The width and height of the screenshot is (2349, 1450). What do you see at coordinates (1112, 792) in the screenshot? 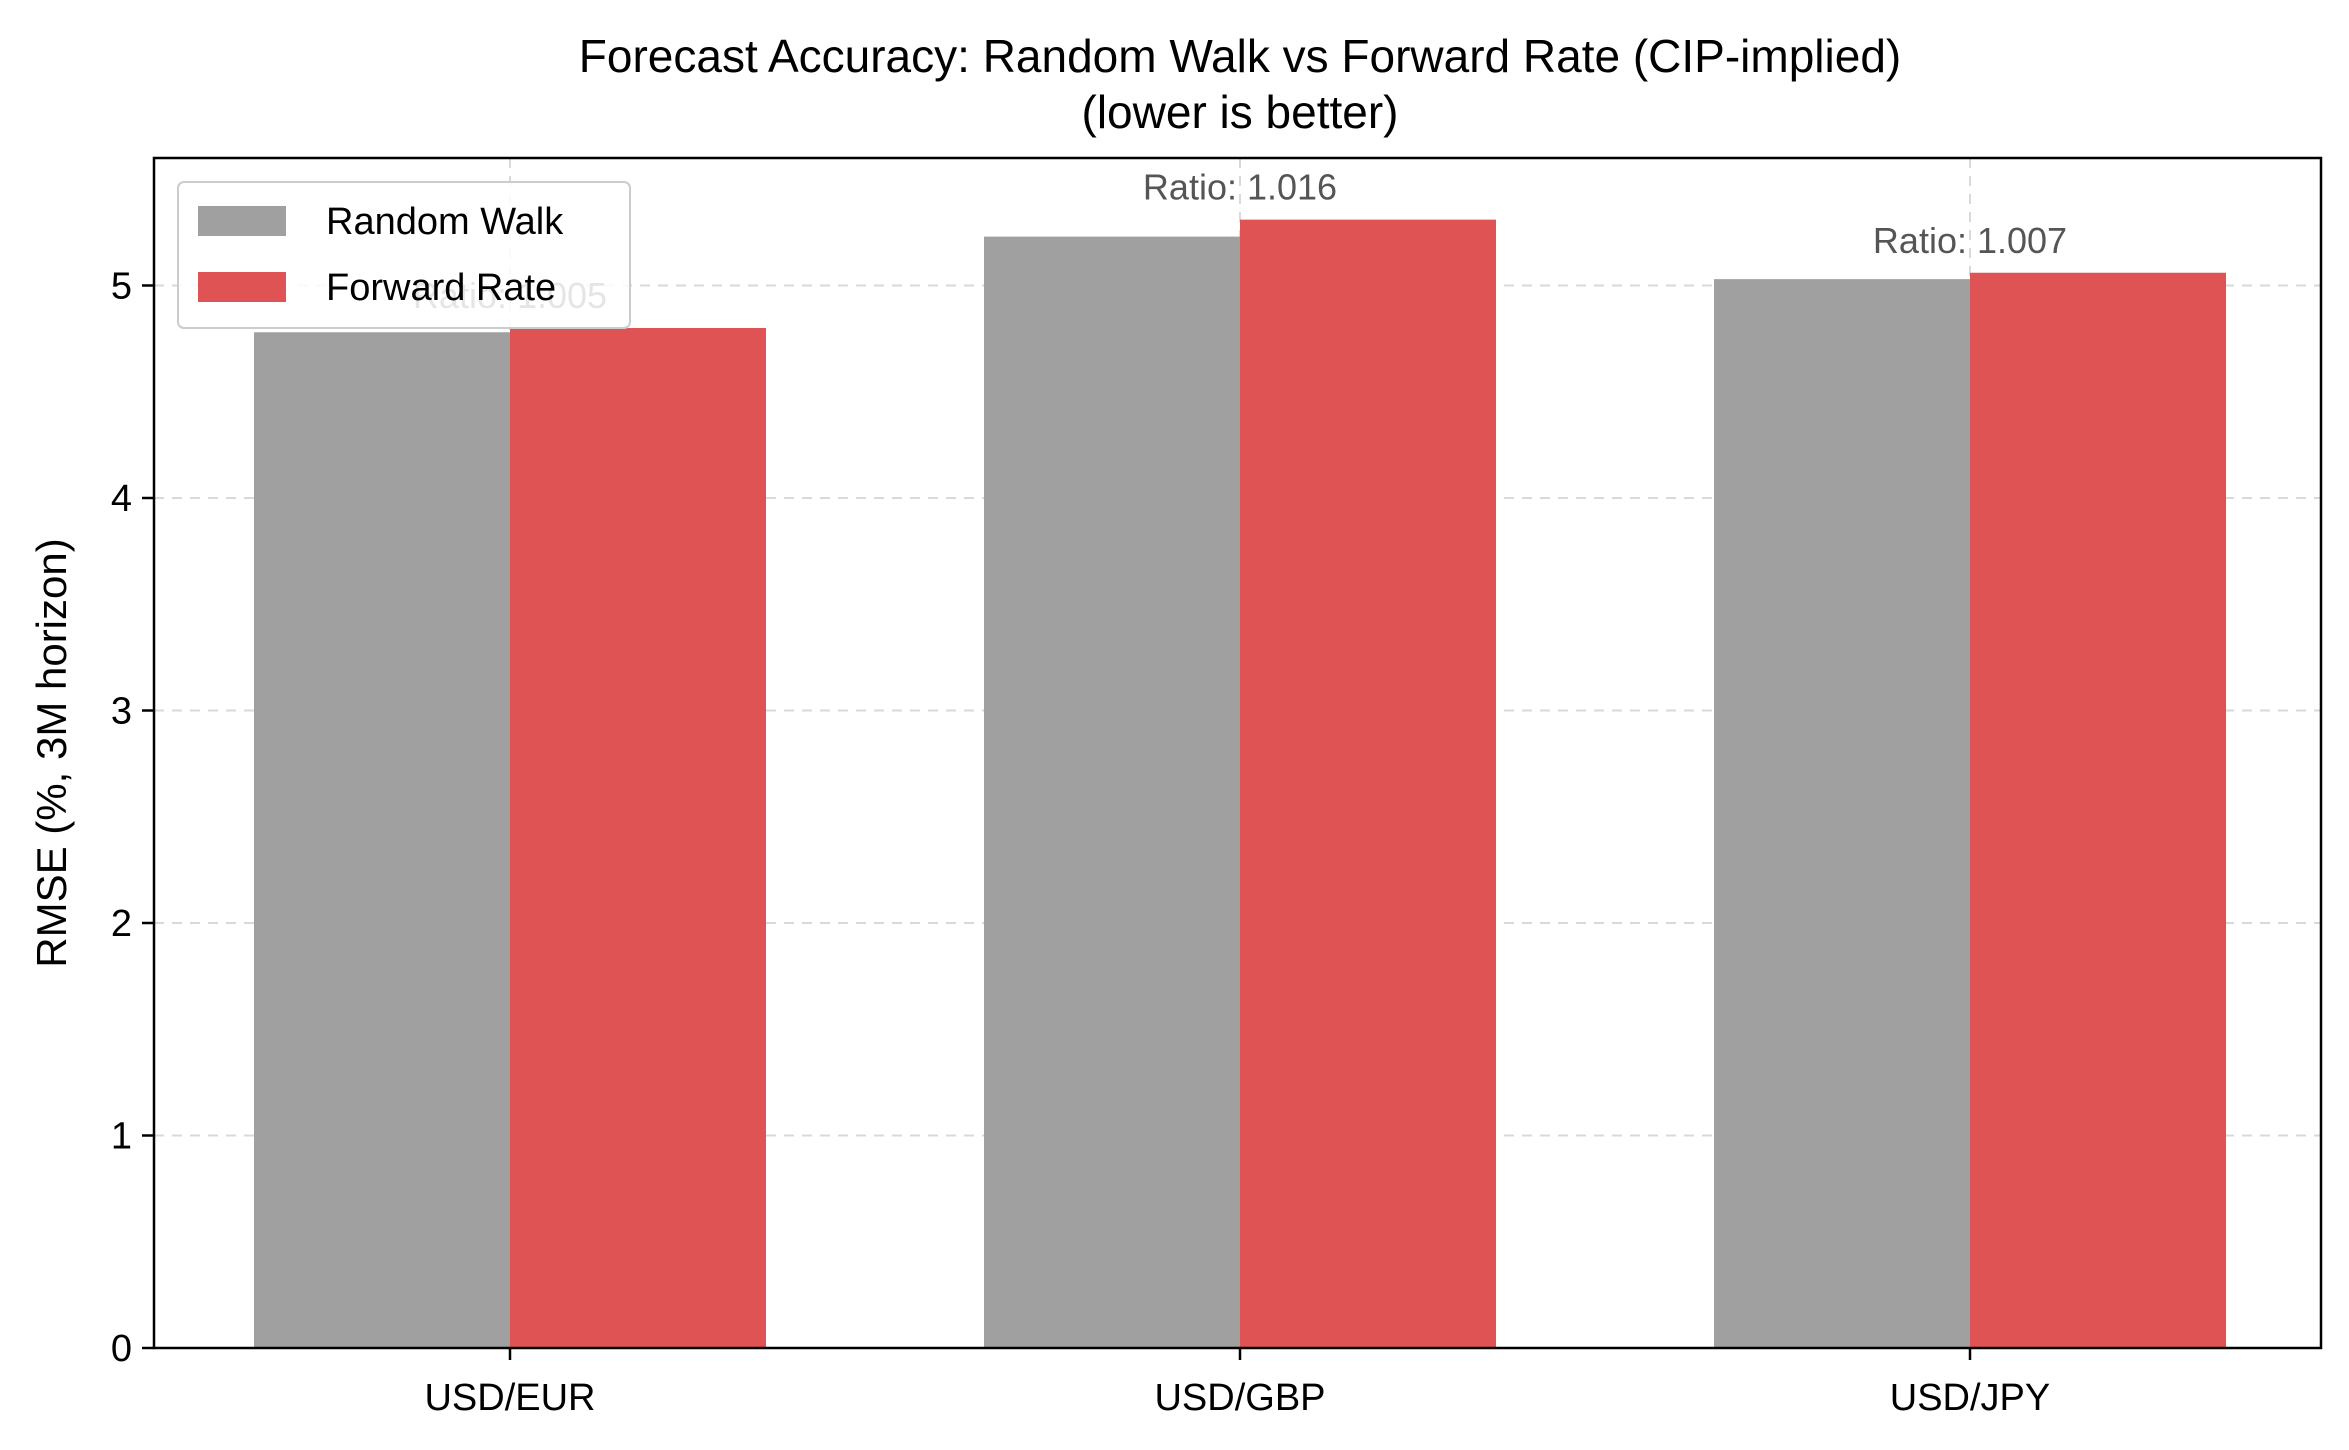
I see `bar-random-walk-usd-gbp` at bounding box center [1112, 792].